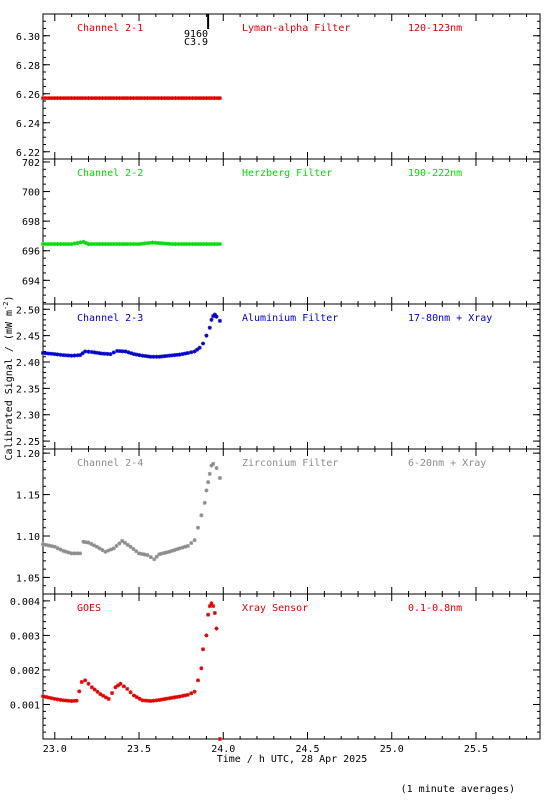  I want to click on channel-label: Channel 2-4, so click(110, 463).